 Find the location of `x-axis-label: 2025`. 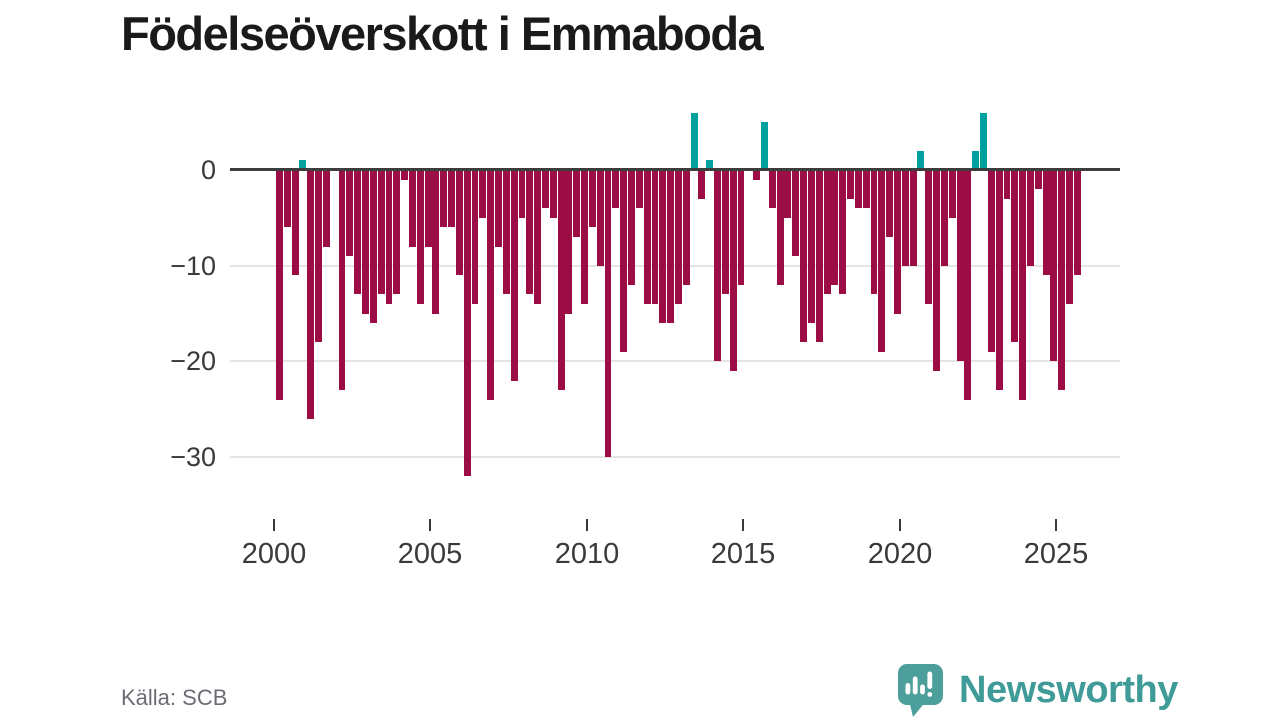

x-axis-label: 2025 is located at coordinates (1056, 554).